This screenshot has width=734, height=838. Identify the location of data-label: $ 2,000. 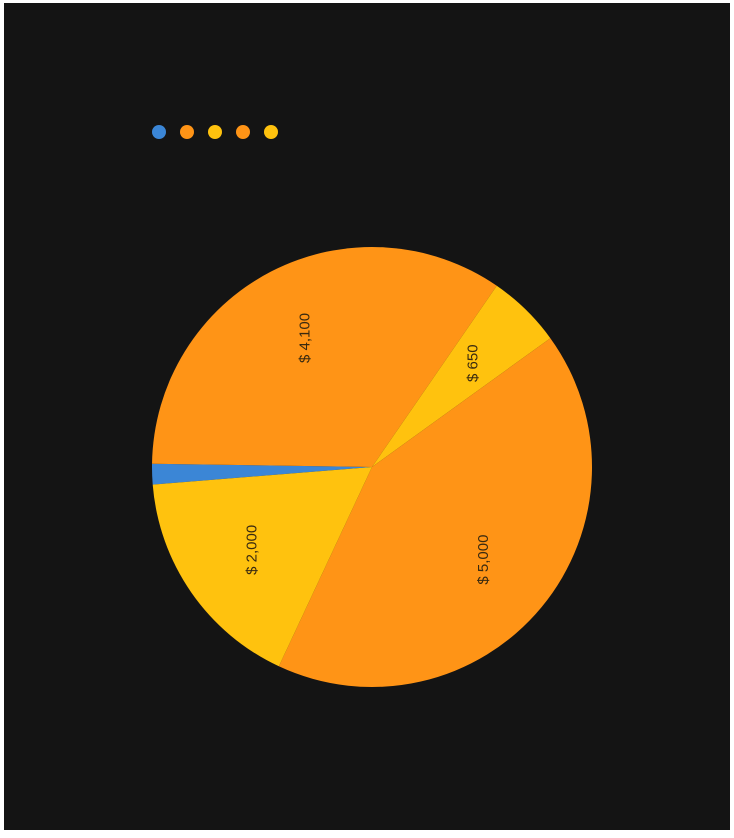
(252, 550).